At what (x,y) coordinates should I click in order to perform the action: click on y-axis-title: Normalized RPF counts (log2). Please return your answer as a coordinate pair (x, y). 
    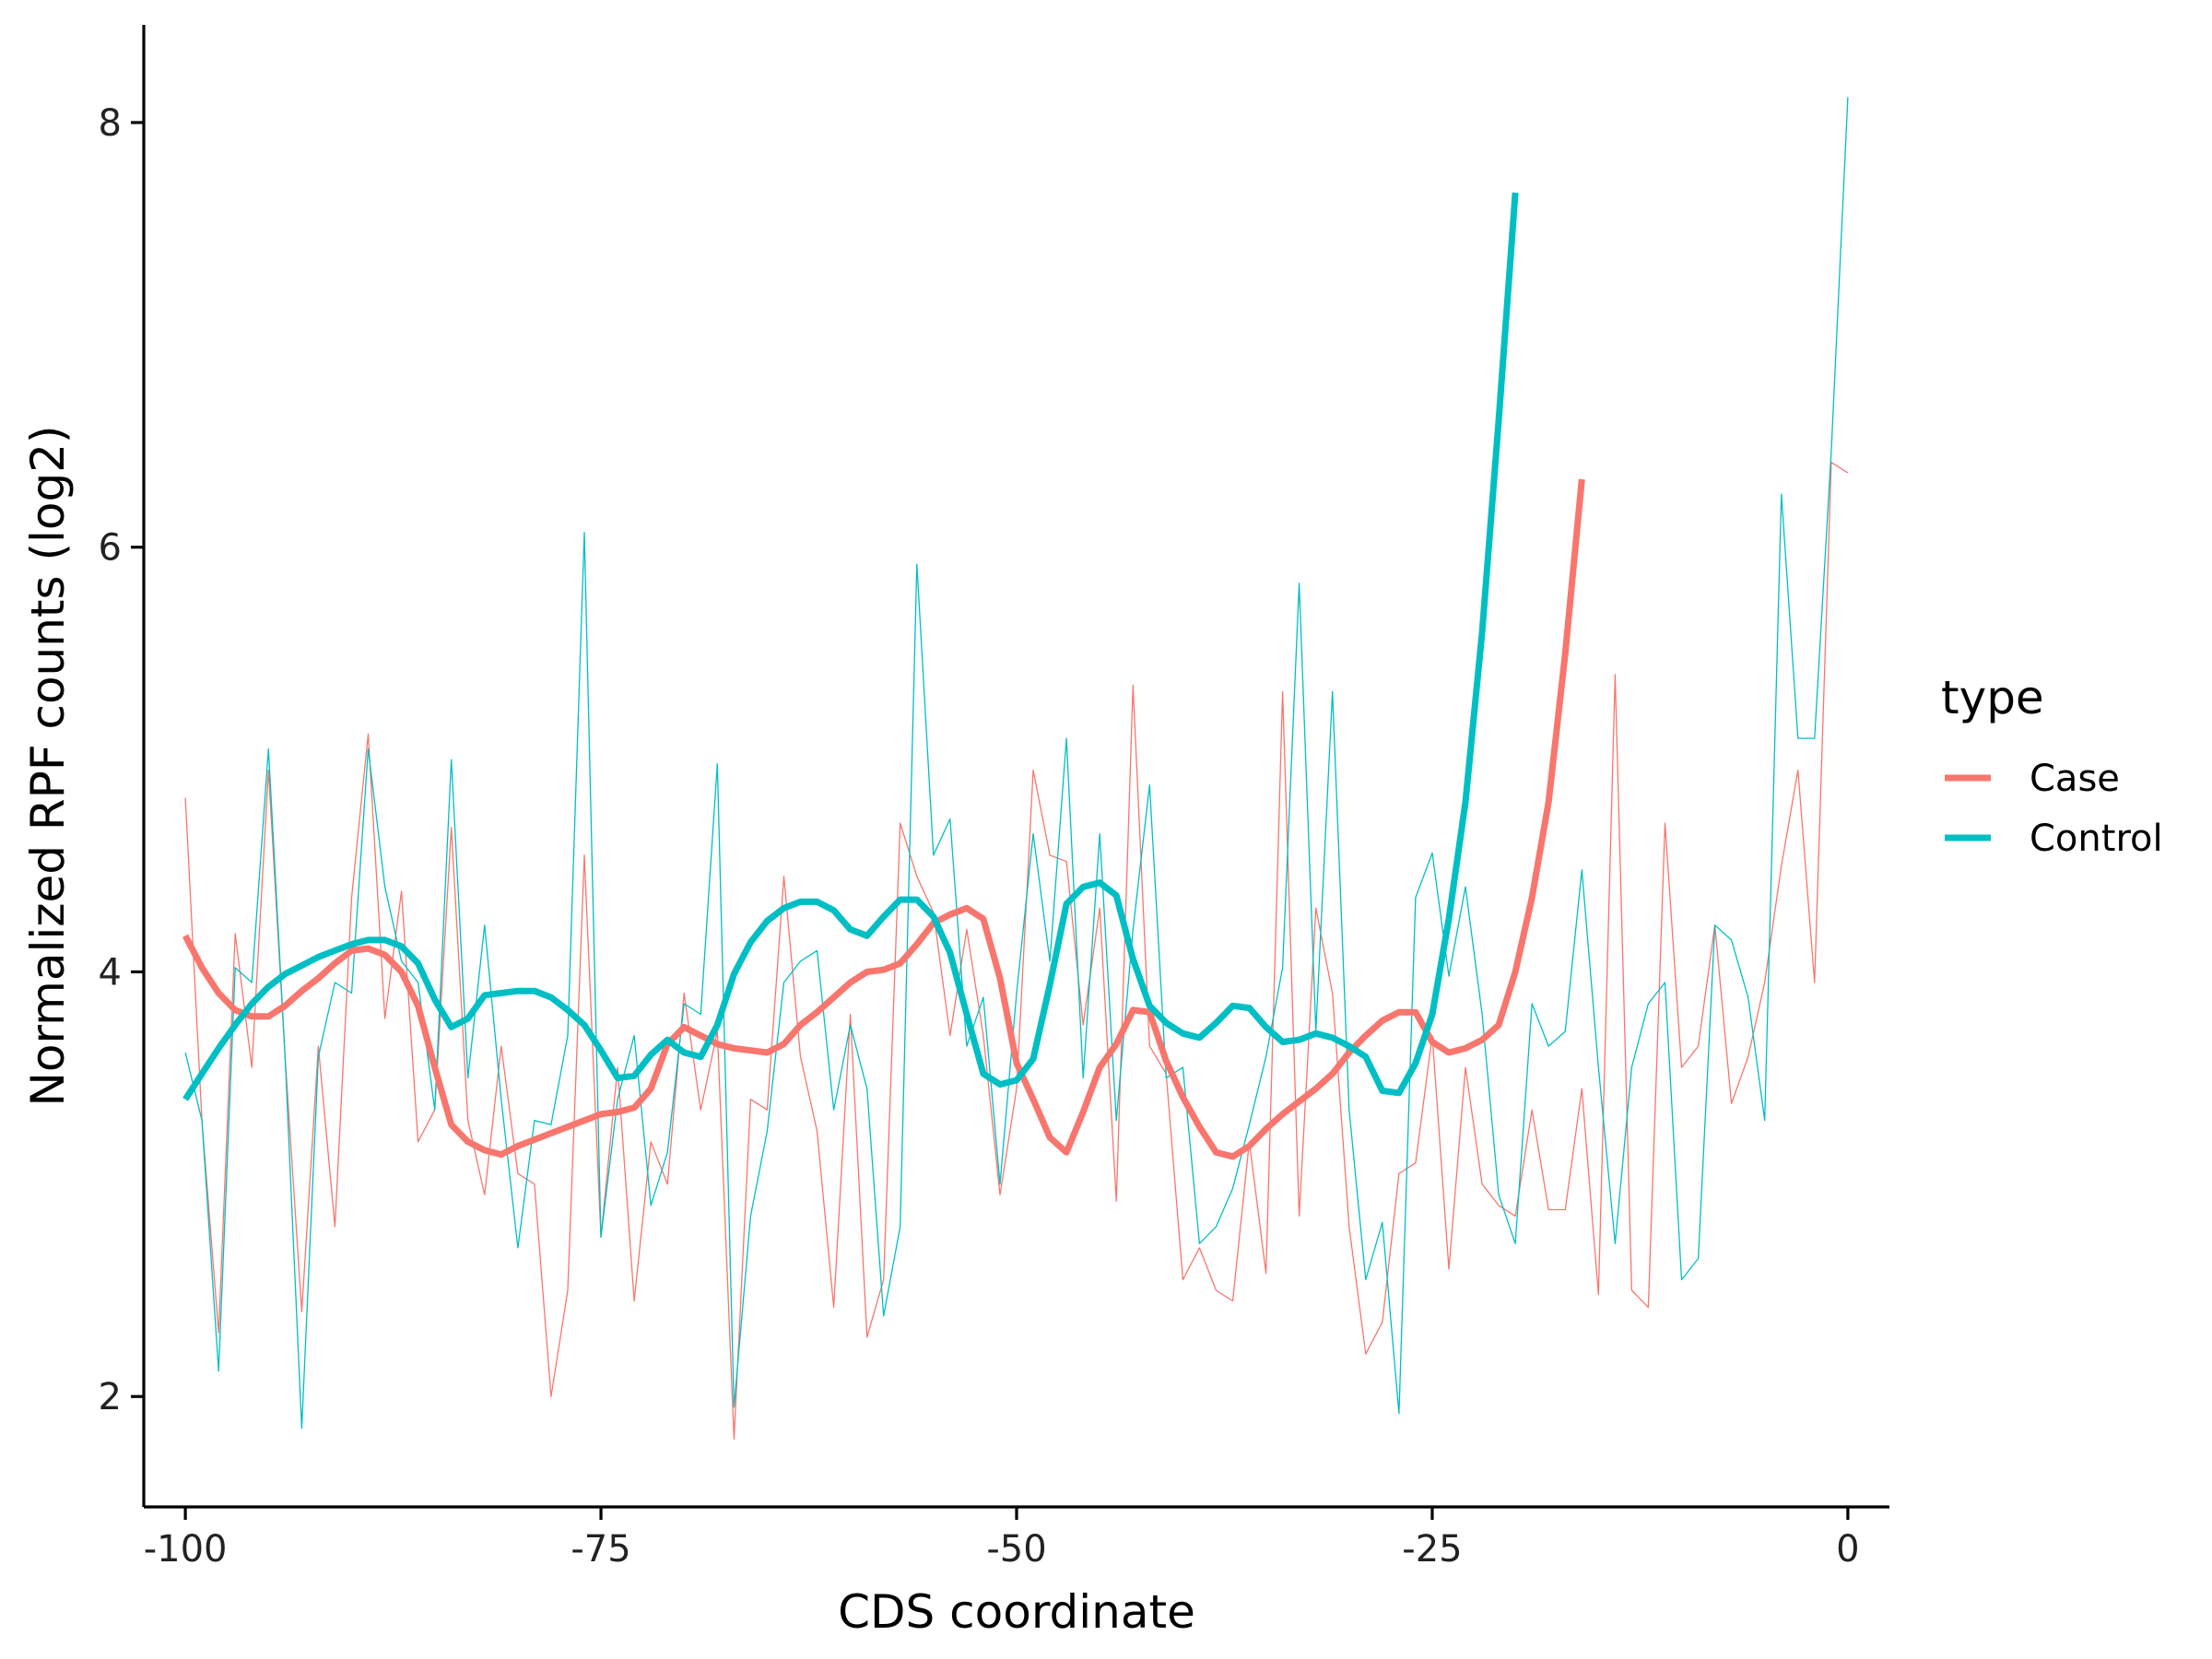
    Looking at the image, I should click on (48, 765).